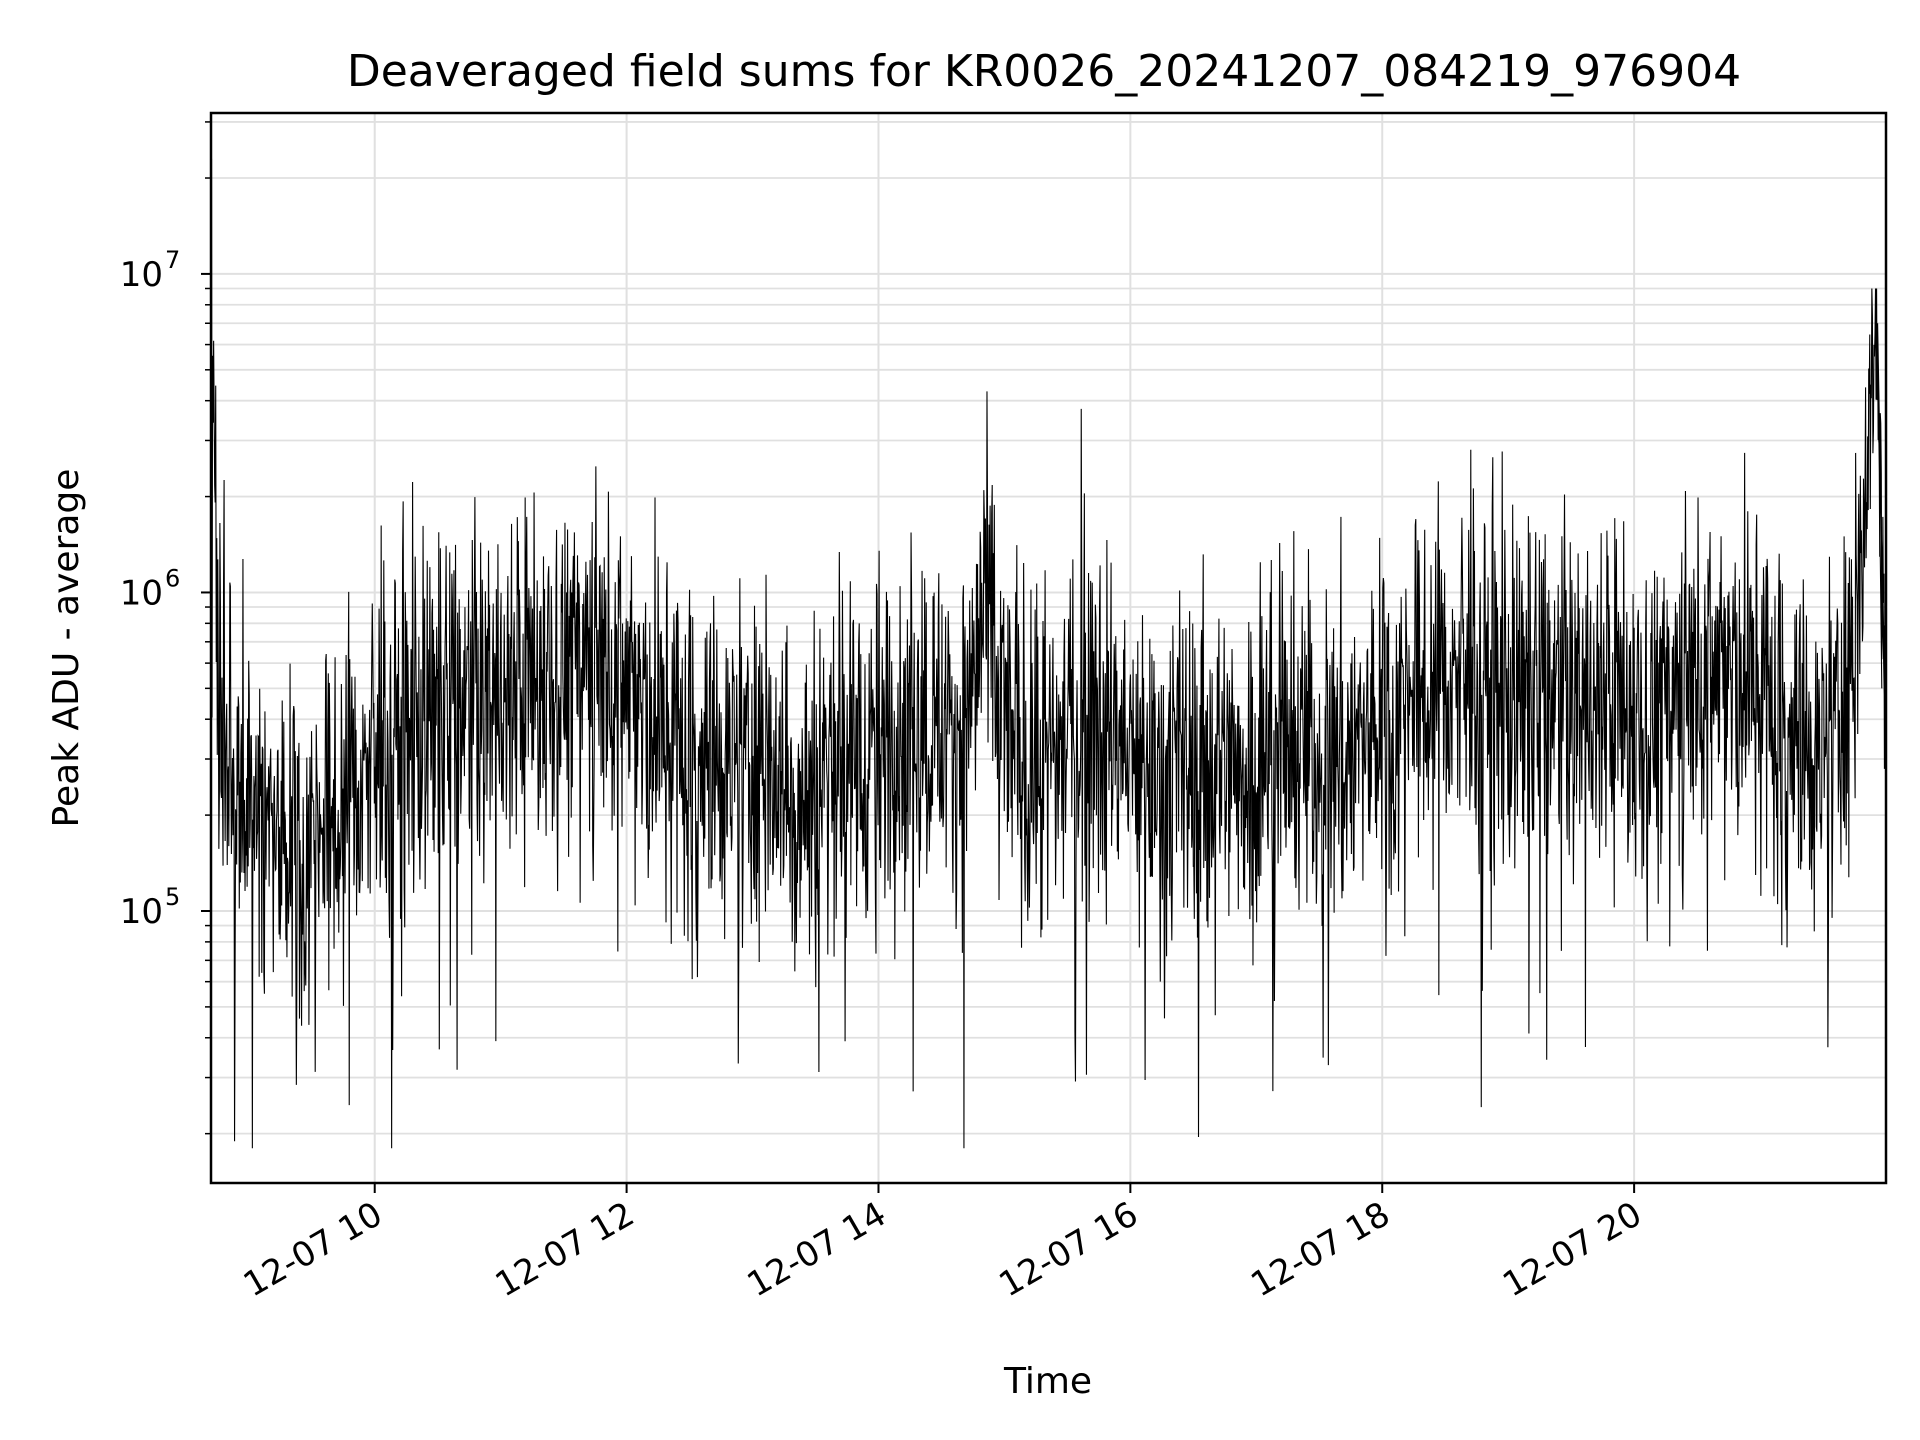 The height and width of the screenshot is (1440, 1920). Describe the element at coordinates (172, 260) in the screenshot. I see `y-tick-exponent: 7` at that location.